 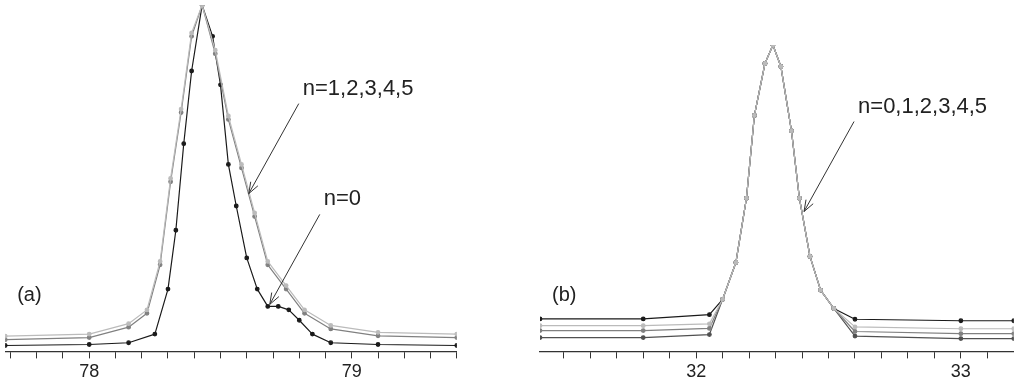 What do you see at coordinates (29, 294) in the screenshot?
I see `annotation: (a)` at bounding box center [29, 294].